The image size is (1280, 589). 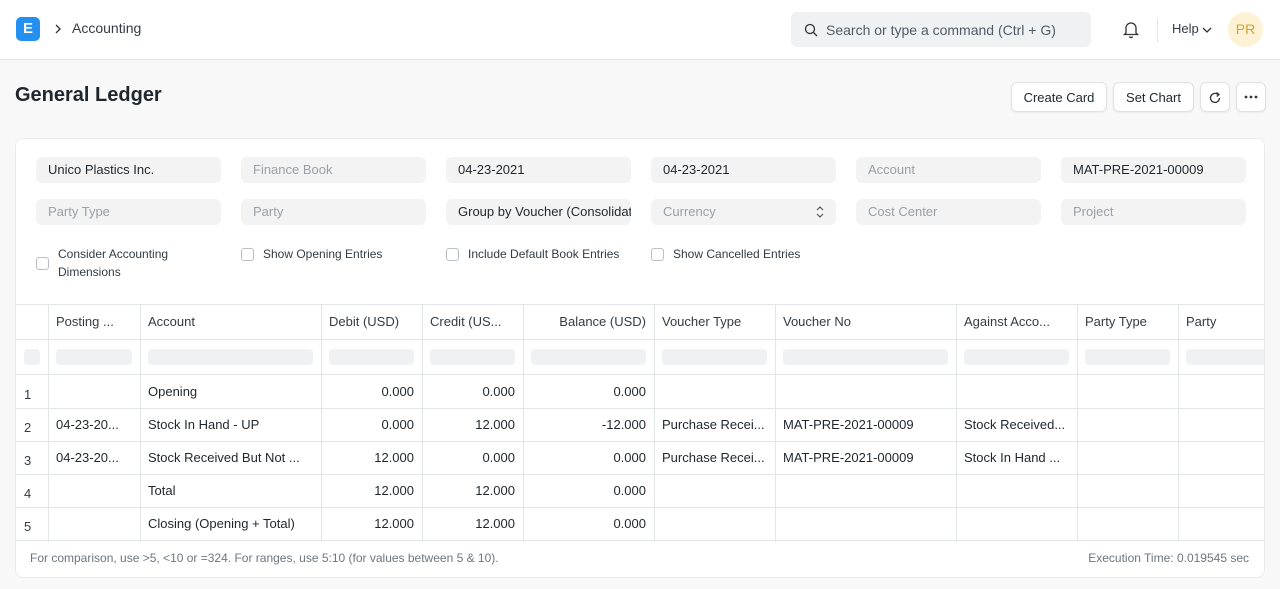 I want to click on header-row-border, so click(x=640, y=339).